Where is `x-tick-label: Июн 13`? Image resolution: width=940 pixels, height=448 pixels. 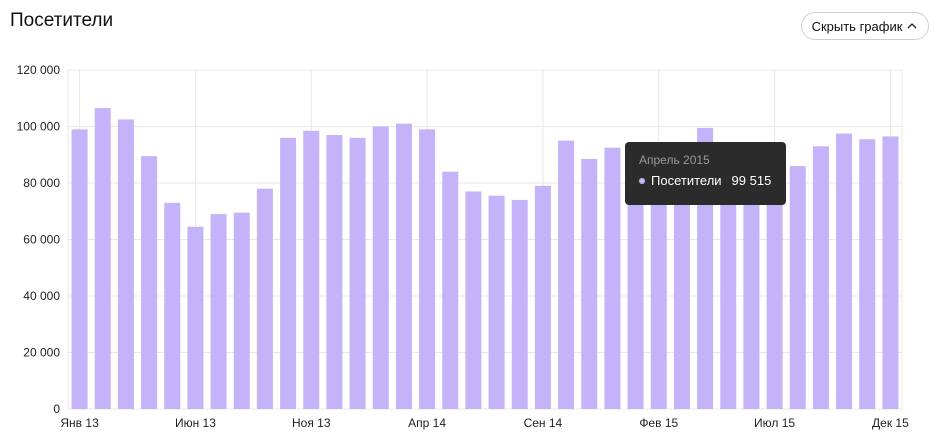 x-tick-label: Июн 13 is located at coordinates (195, 423).